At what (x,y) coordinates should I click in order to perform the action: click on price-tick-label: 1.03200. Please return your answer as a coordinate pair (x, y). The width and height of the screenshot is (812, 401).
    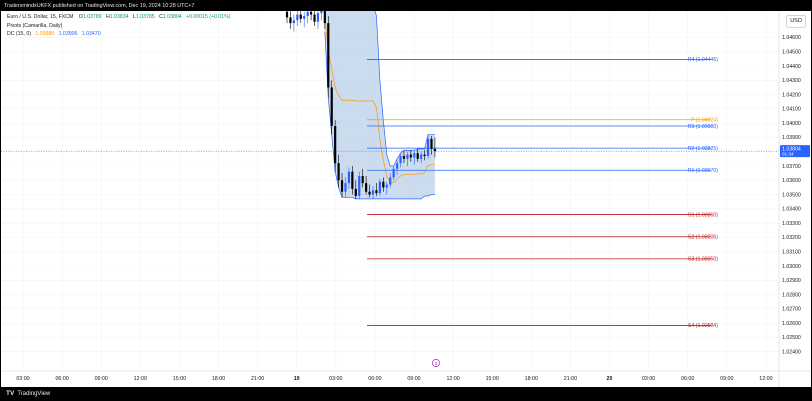
    Looking at the image, I should click on (791, 238).